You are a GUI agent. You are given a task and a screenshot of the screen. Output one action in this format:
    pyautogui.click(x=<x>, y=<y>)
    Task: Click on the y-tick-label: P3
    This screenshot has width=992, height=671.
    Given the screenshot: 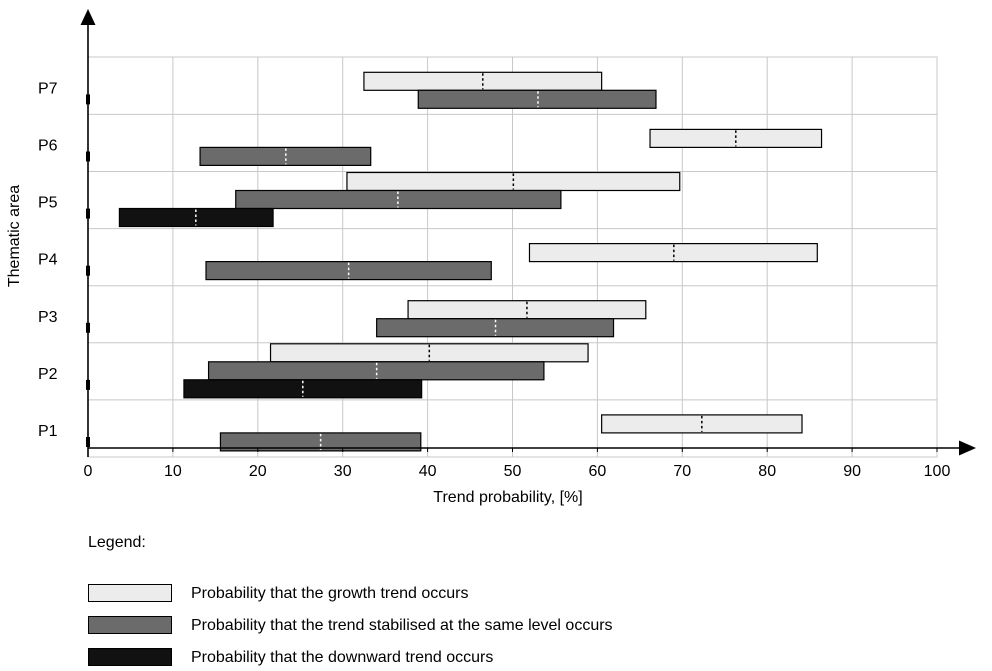 What is the action you would take?
    pyautogui.click(x=48, y=317)
    